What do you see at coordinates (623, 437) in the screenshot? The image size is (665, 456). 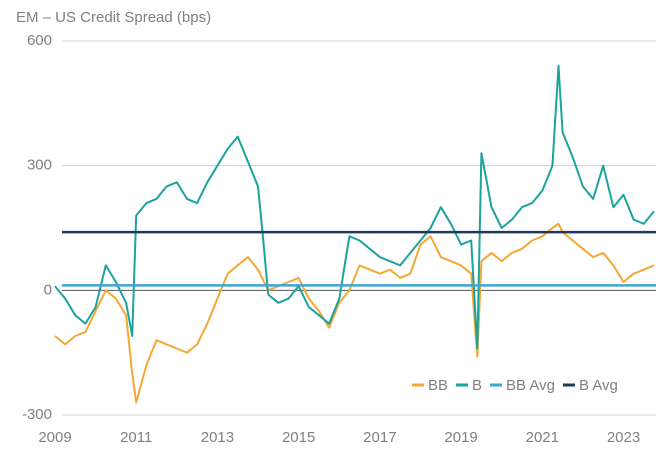 I see `x-tick-label: 2023` at bounding box center [623, 437].